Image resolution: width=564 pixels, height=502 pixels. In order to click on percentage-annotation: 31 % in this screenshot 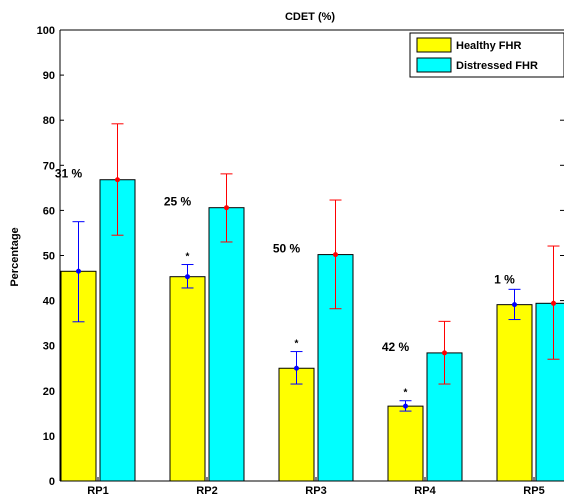, I will do `click(69, 174)`.